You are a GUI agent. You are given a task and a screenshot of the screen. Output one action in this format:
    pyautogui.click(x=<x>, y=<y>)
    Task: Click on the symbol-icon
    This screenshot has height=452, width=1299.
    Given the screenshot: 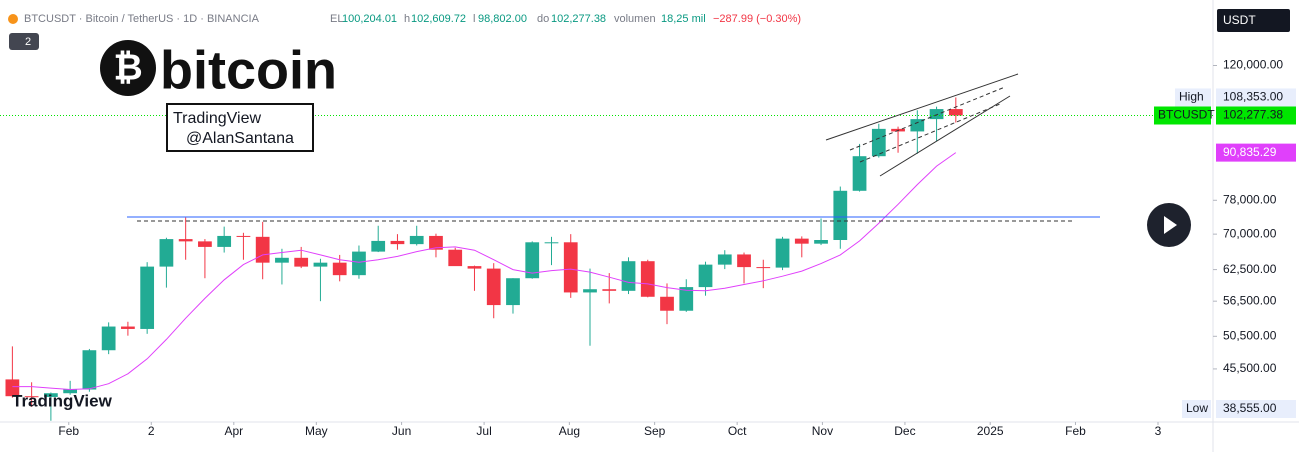 What is the action you would take?
    pyautogui.click(x=13, y=19)
    